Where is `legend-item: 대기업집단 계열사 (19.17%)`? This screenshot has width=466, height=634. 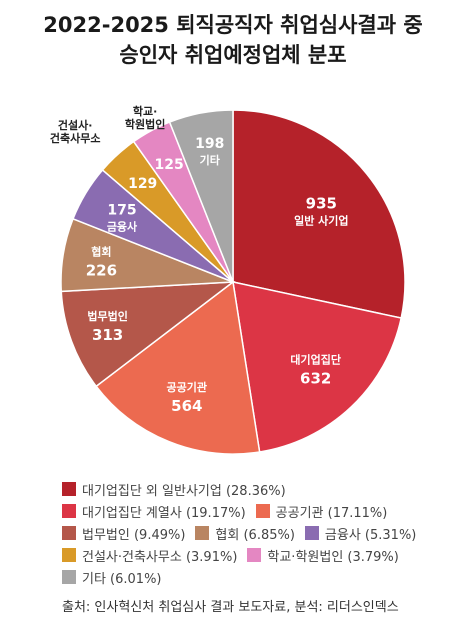
legend-item: 대기업집단 계열사 (19.17%) is located at coordinates (154, 511).